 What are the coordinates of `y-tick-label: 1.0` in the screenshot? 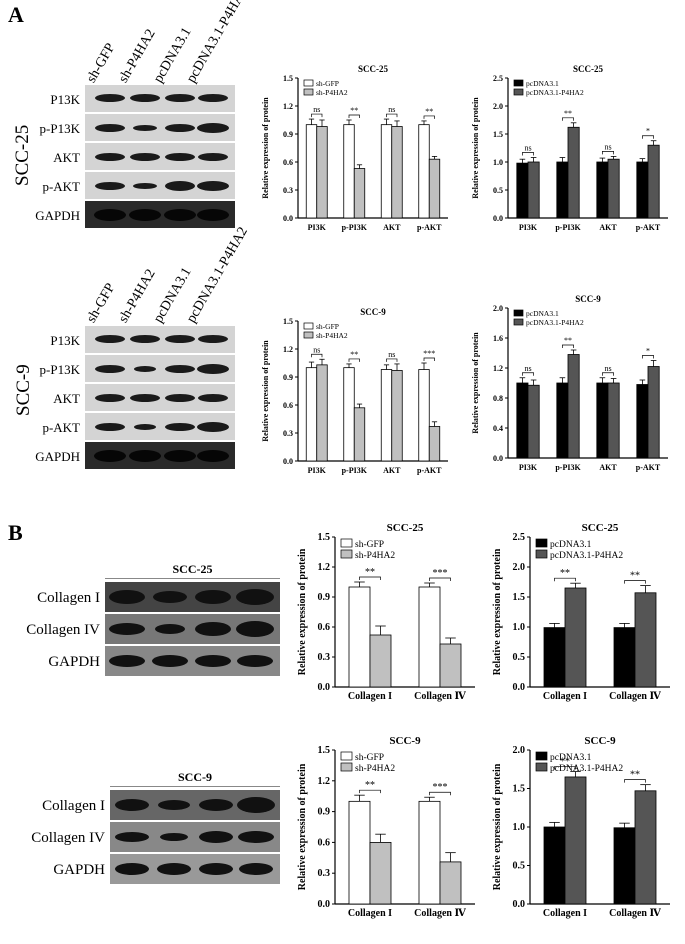 It's located at (498, 162).